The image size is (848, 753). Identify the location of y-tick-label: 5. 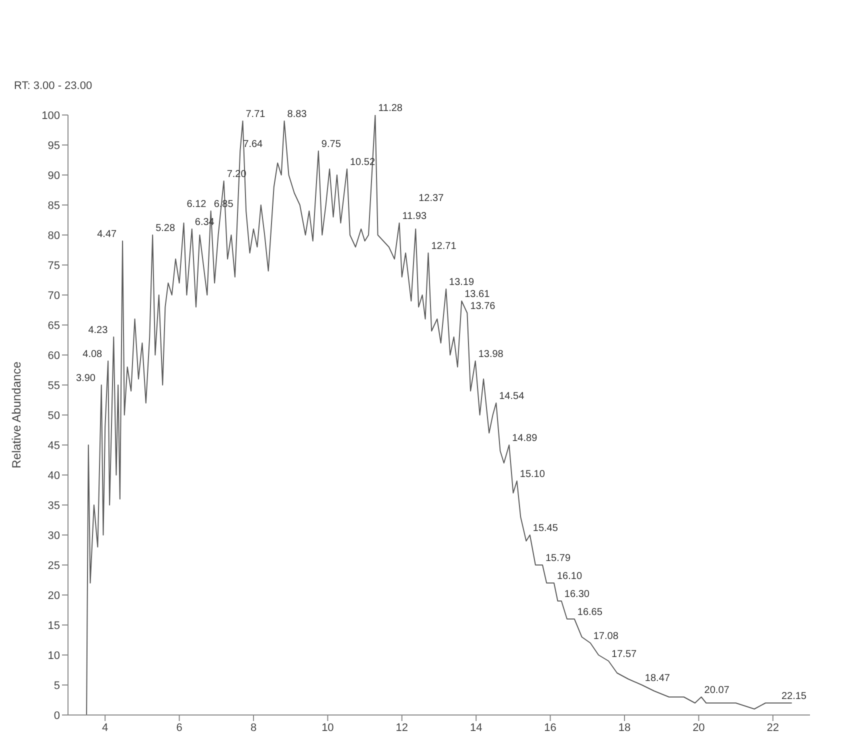
(57, 686).